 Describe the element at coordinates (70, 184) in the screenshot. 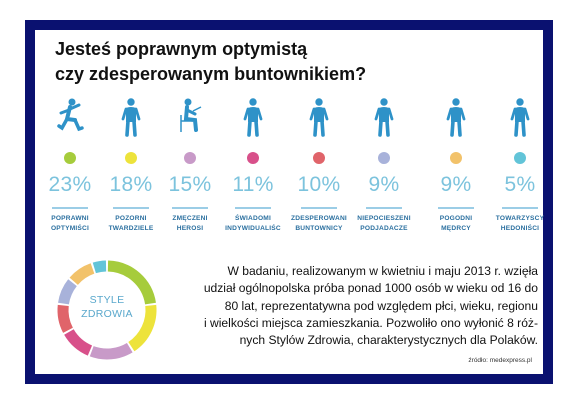

I see `value-label: 23%` at that location.